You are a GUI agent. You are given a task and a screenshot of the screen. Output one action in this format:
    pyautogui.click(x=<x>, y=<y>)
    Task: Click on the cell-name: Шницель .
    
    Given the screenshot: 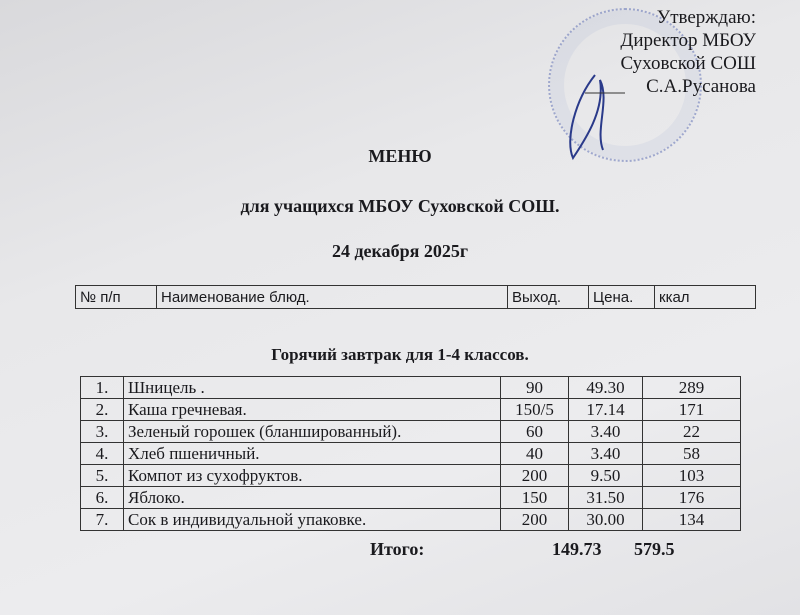 What is the action you would take?
    pyautogui.click(x=312, y=387)
    